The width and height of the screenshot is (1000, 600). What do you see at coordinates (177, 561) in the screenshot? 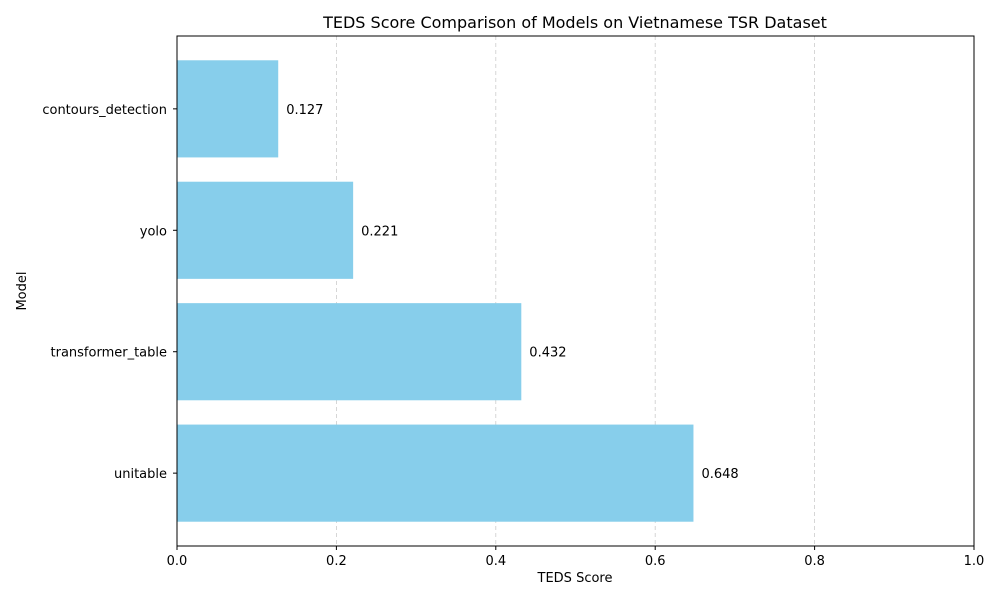
I see `x-tick-label: 0.0` at bounding box center [177, 561].